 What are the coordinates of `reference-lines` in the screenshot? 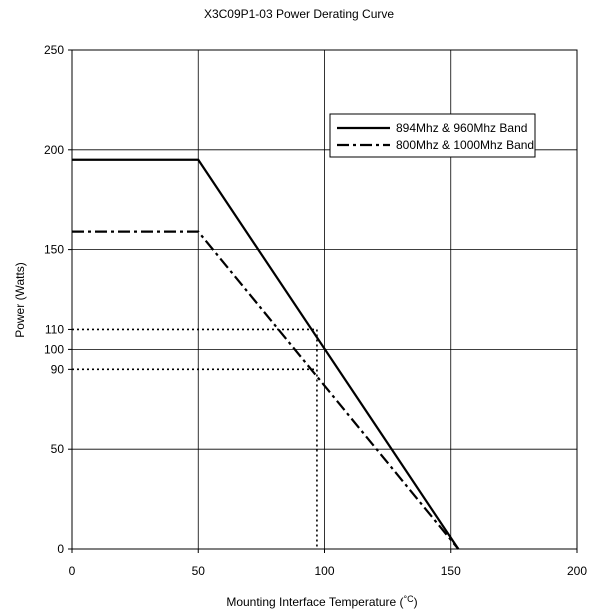 It's located at (195, 438).